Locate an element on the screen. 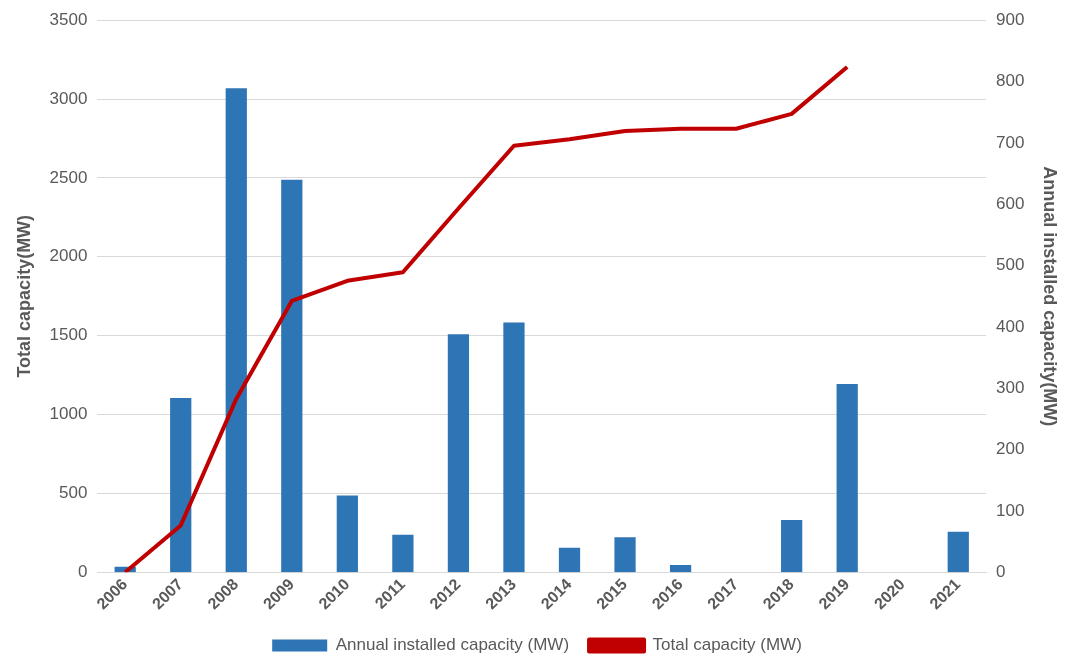 The width and height of the screenshot is (1074, 669). y-tick-label: 3500 is located at coordinates (68, 19).